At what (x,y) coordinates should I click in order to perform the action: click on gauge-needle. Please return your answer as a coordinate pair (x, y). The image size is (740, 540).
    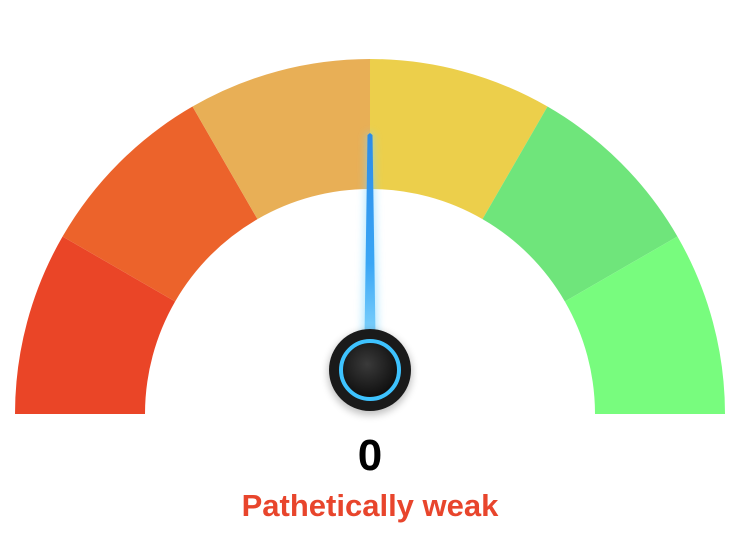
    Looking at the image, I should click on (370, 251).